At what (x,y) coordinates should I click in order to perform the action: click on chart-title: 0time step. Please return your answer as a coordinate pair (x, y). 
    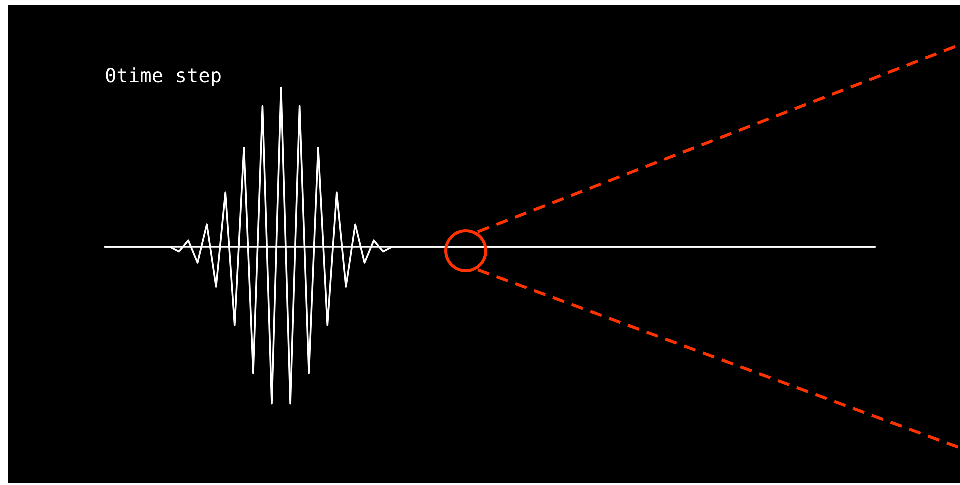
    Looking at the image, I should click on (163, 77).